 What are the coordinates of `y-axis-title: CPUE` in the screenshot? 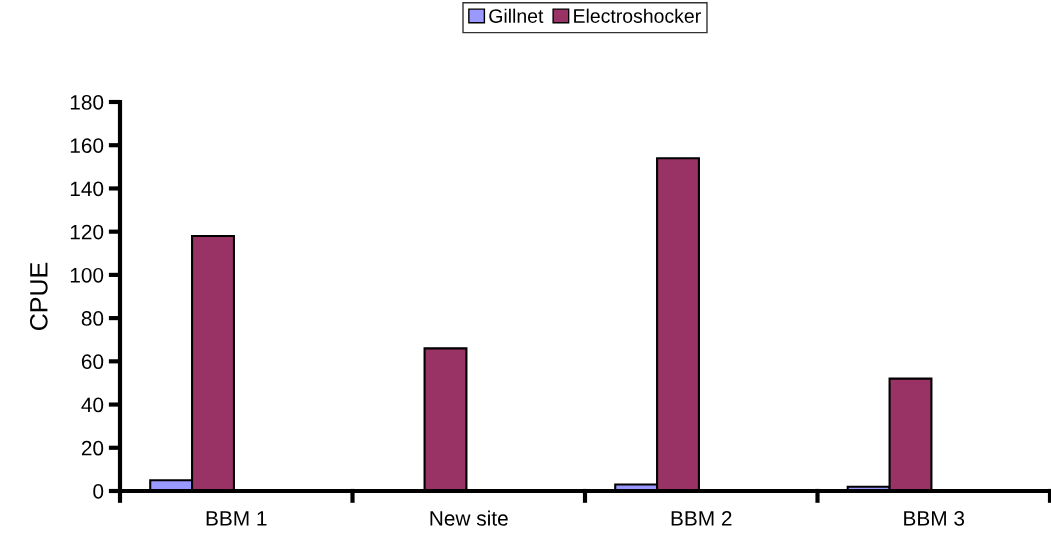 It's located at (38, 296).